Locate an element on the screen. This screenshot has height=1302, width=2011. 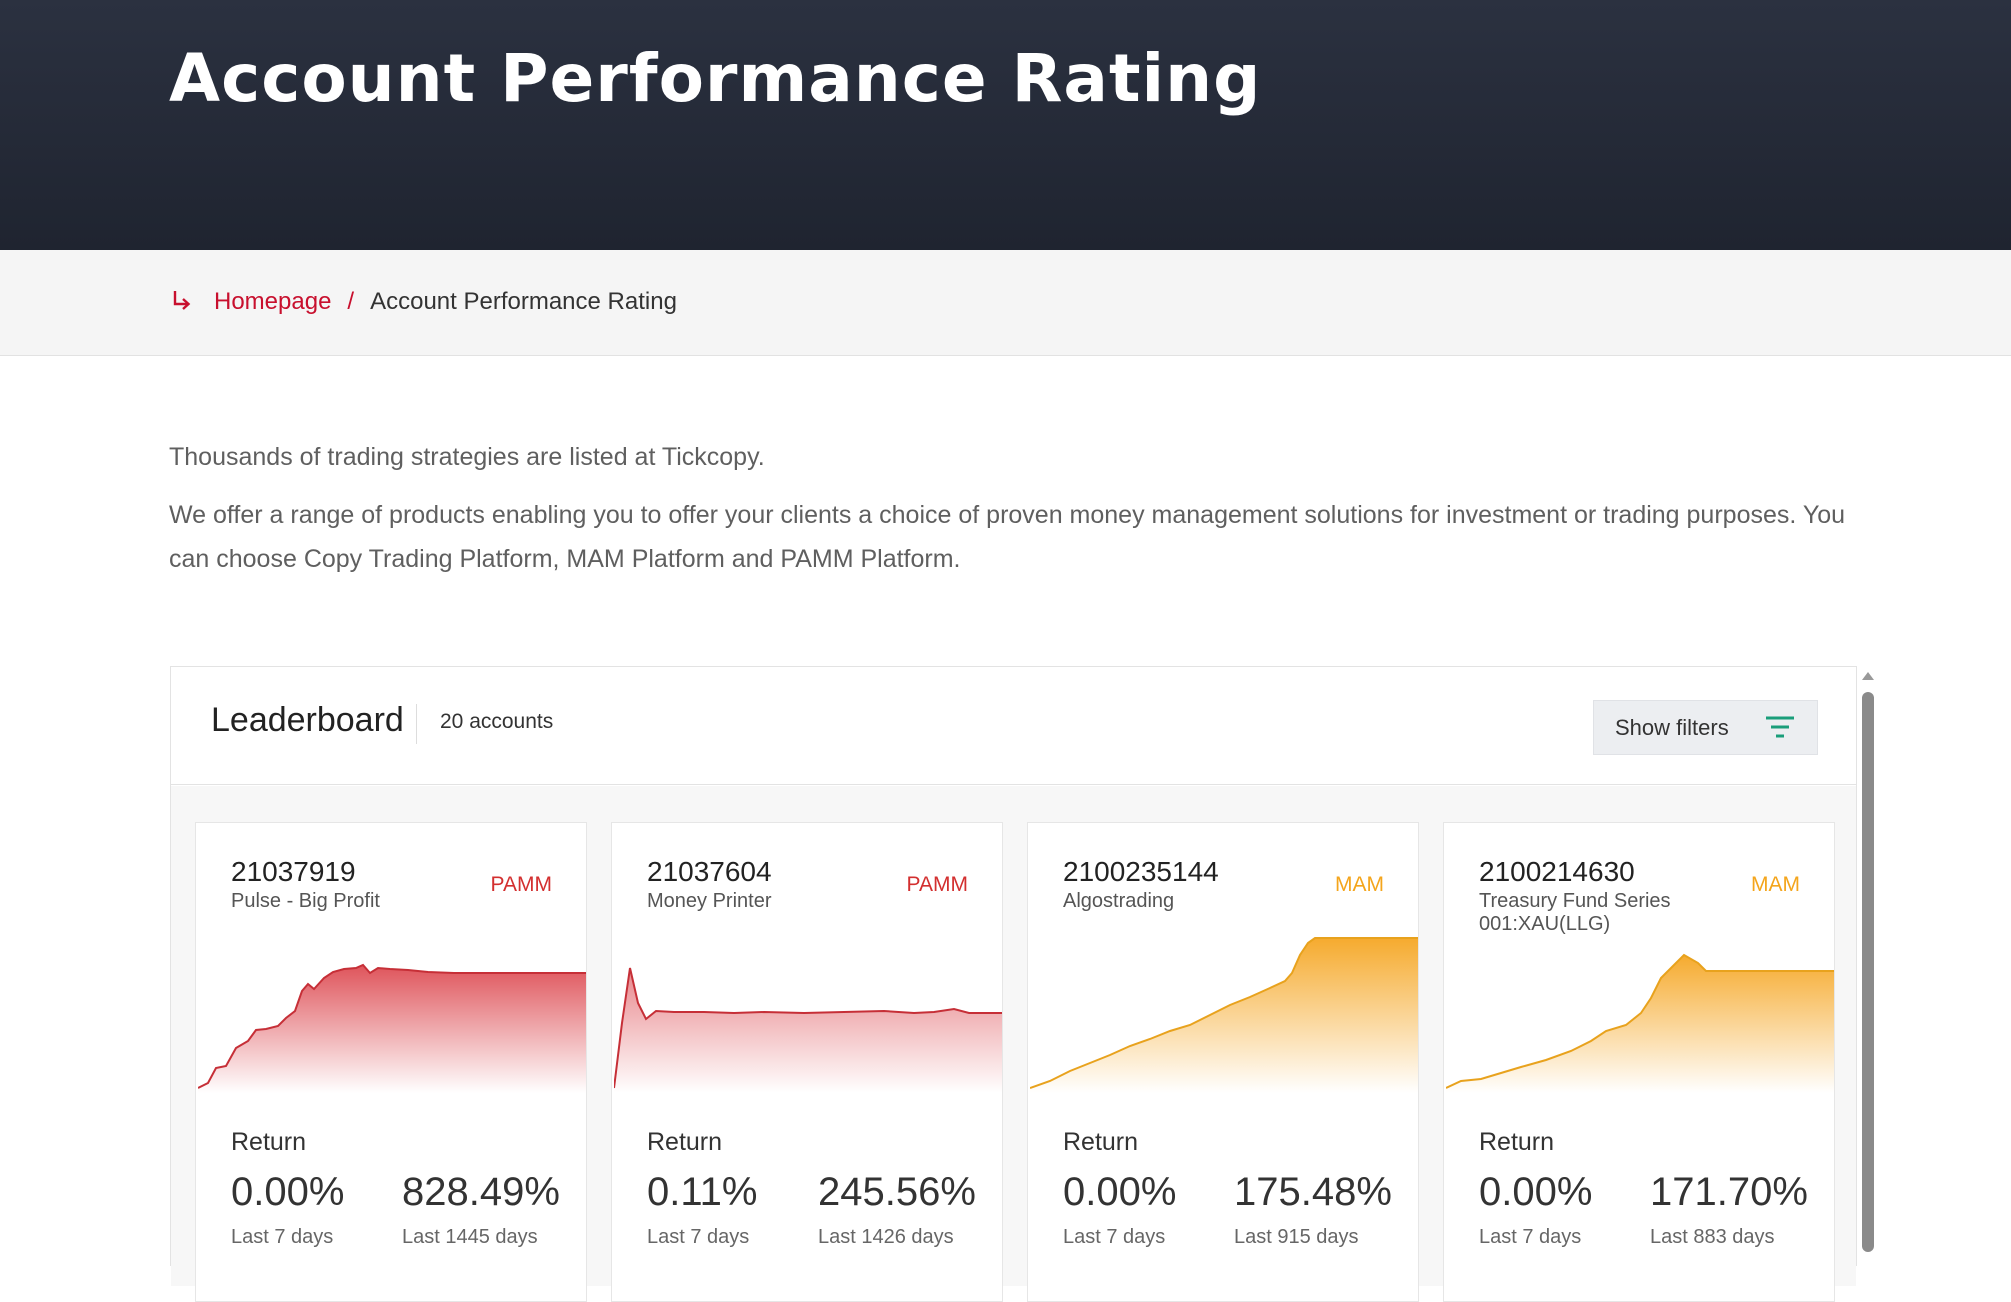
return-total-value: 245.56% is located at coordinates (897, 1192).